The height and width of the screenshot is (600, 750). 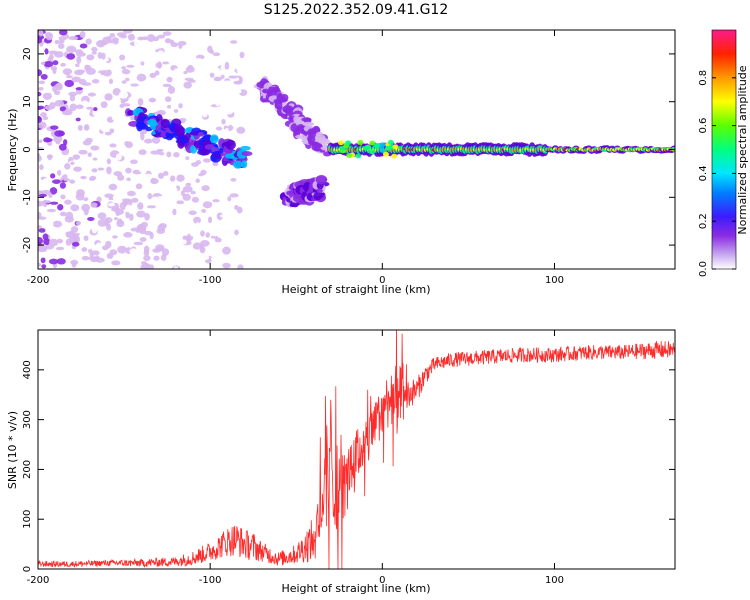 I want to click on colorbar-ticks: 0.0 0.2 0.4 0.6 0.8, so click(x=717, y=173).